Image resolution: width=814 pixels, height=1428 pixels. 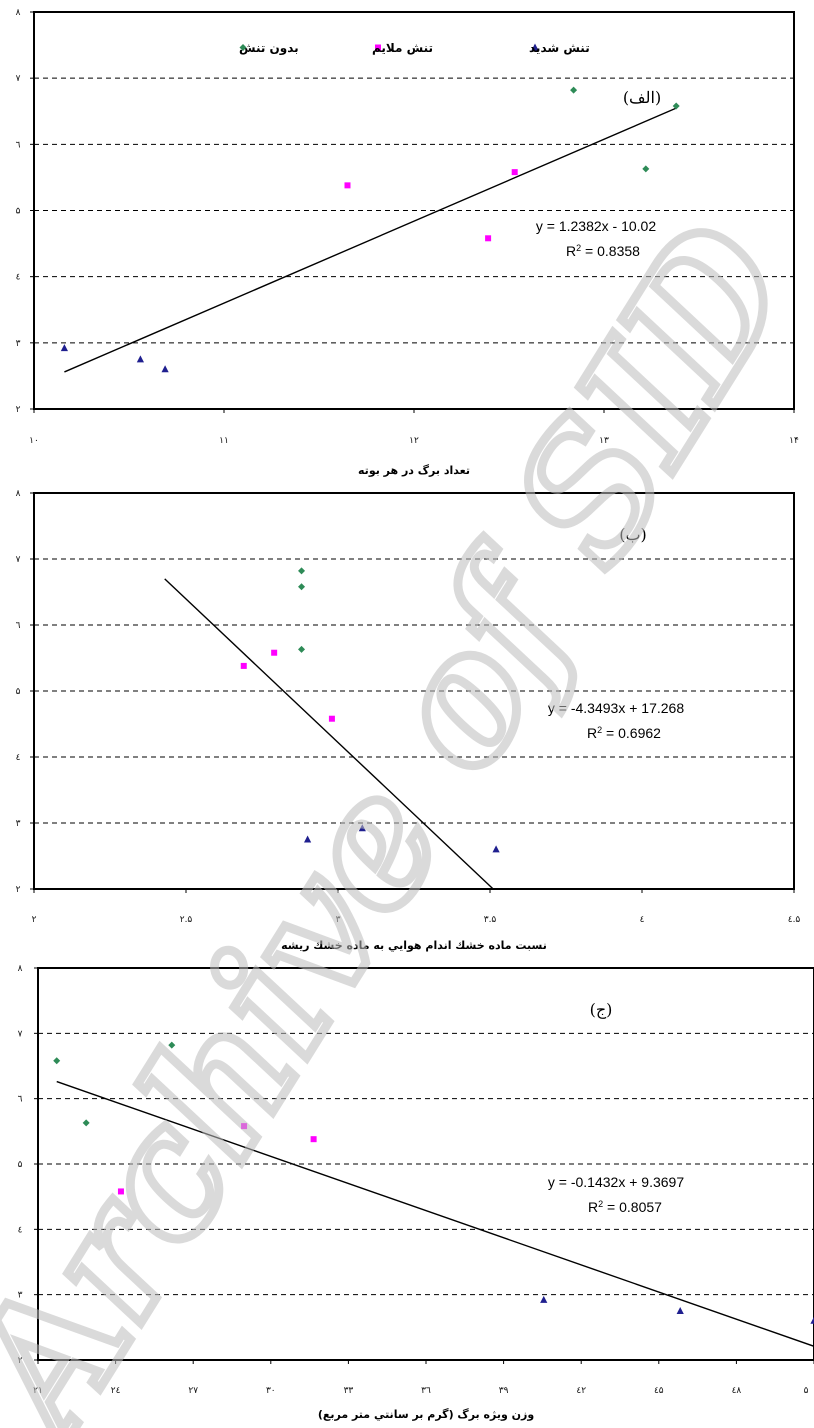 I want to click on x-tick-label: ۳٦, so click(x=426, y=1391).